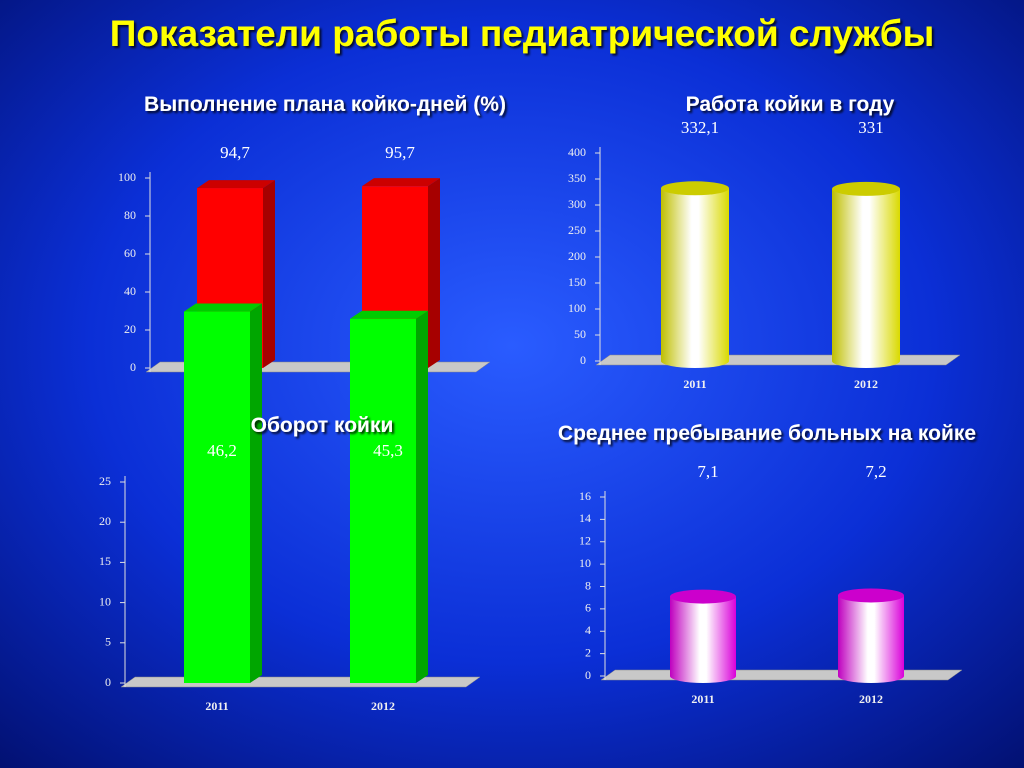 Image resolution: width=1024 pixels, height=768 pixels. I want to click on y-tick-label: 8, so click(588, 585).